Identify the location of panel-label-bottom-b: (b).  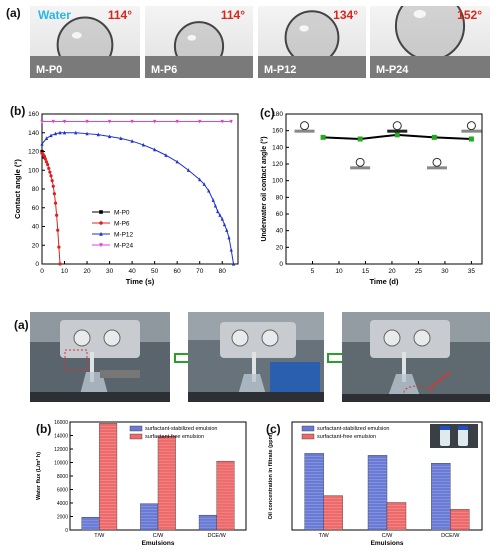
(44, 429).